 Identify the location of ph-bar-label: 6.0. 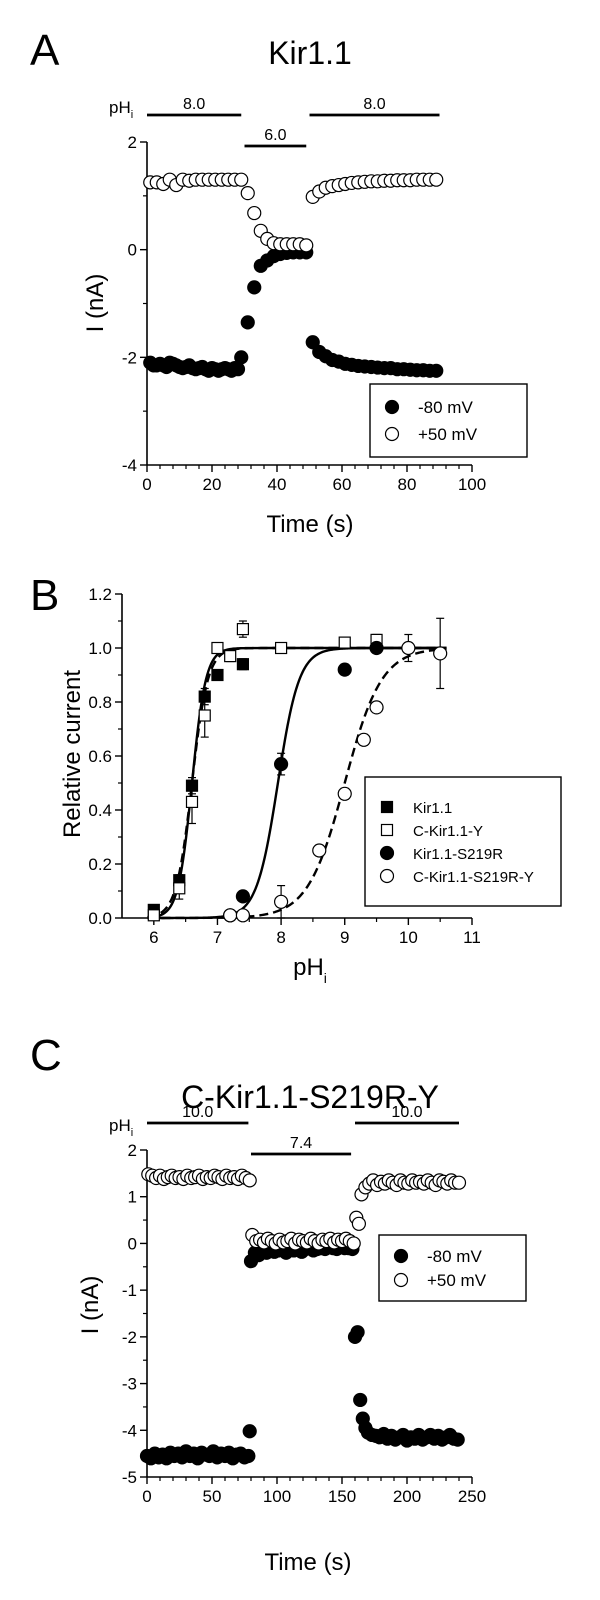
(275, 135).